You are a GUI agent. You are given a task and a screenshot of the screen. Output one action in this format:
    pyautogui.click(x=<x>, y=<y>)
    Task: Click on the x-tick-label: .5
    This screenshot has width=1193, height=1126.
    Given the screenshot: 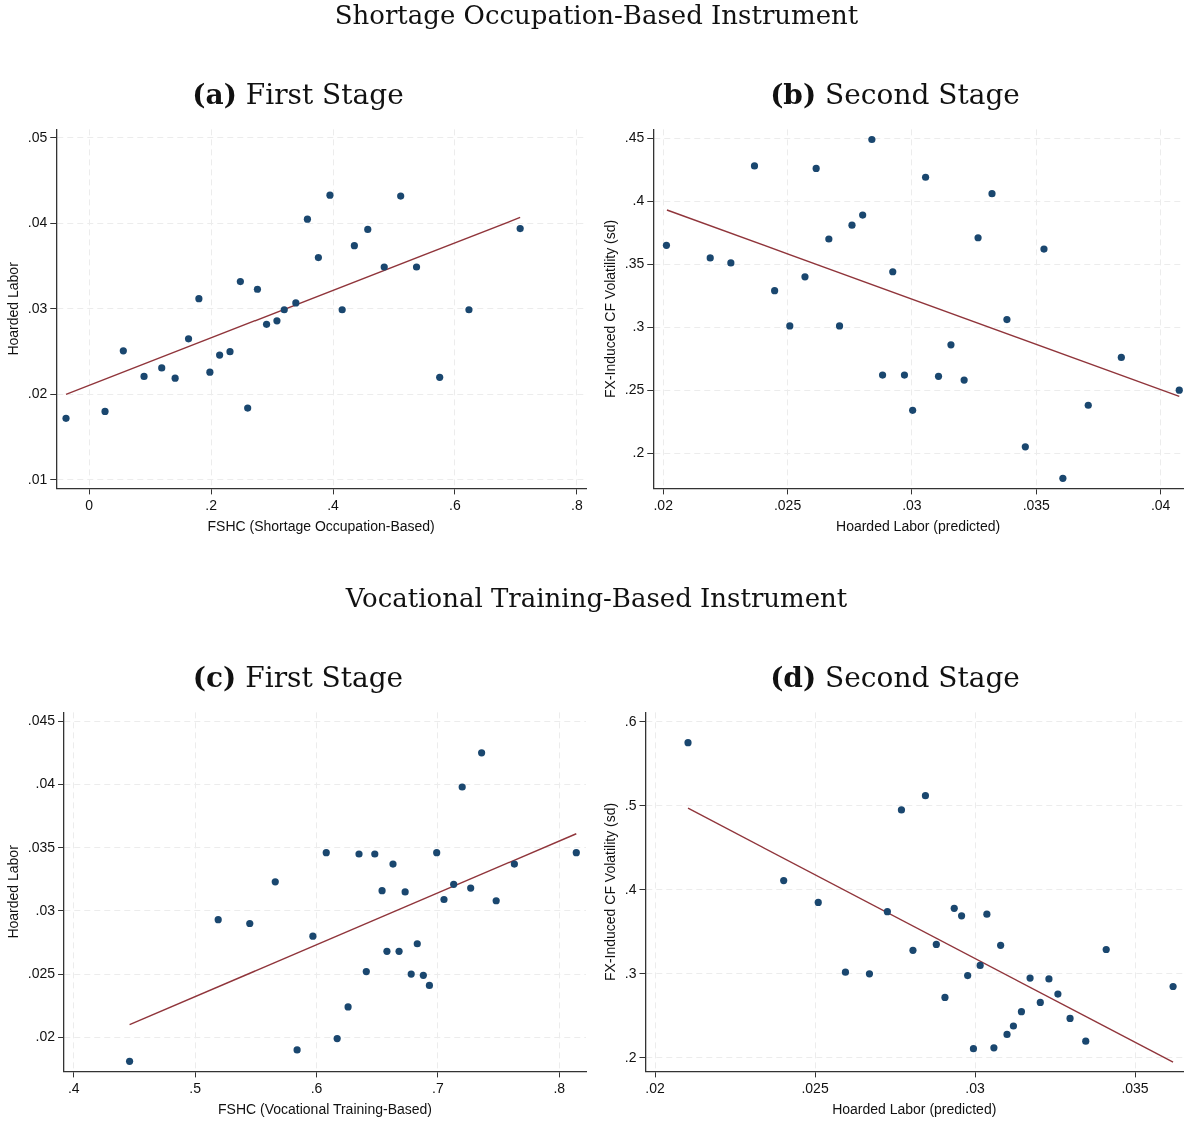 What is the action you would take?
    pyautogui.click(x=195, y=1087)
    